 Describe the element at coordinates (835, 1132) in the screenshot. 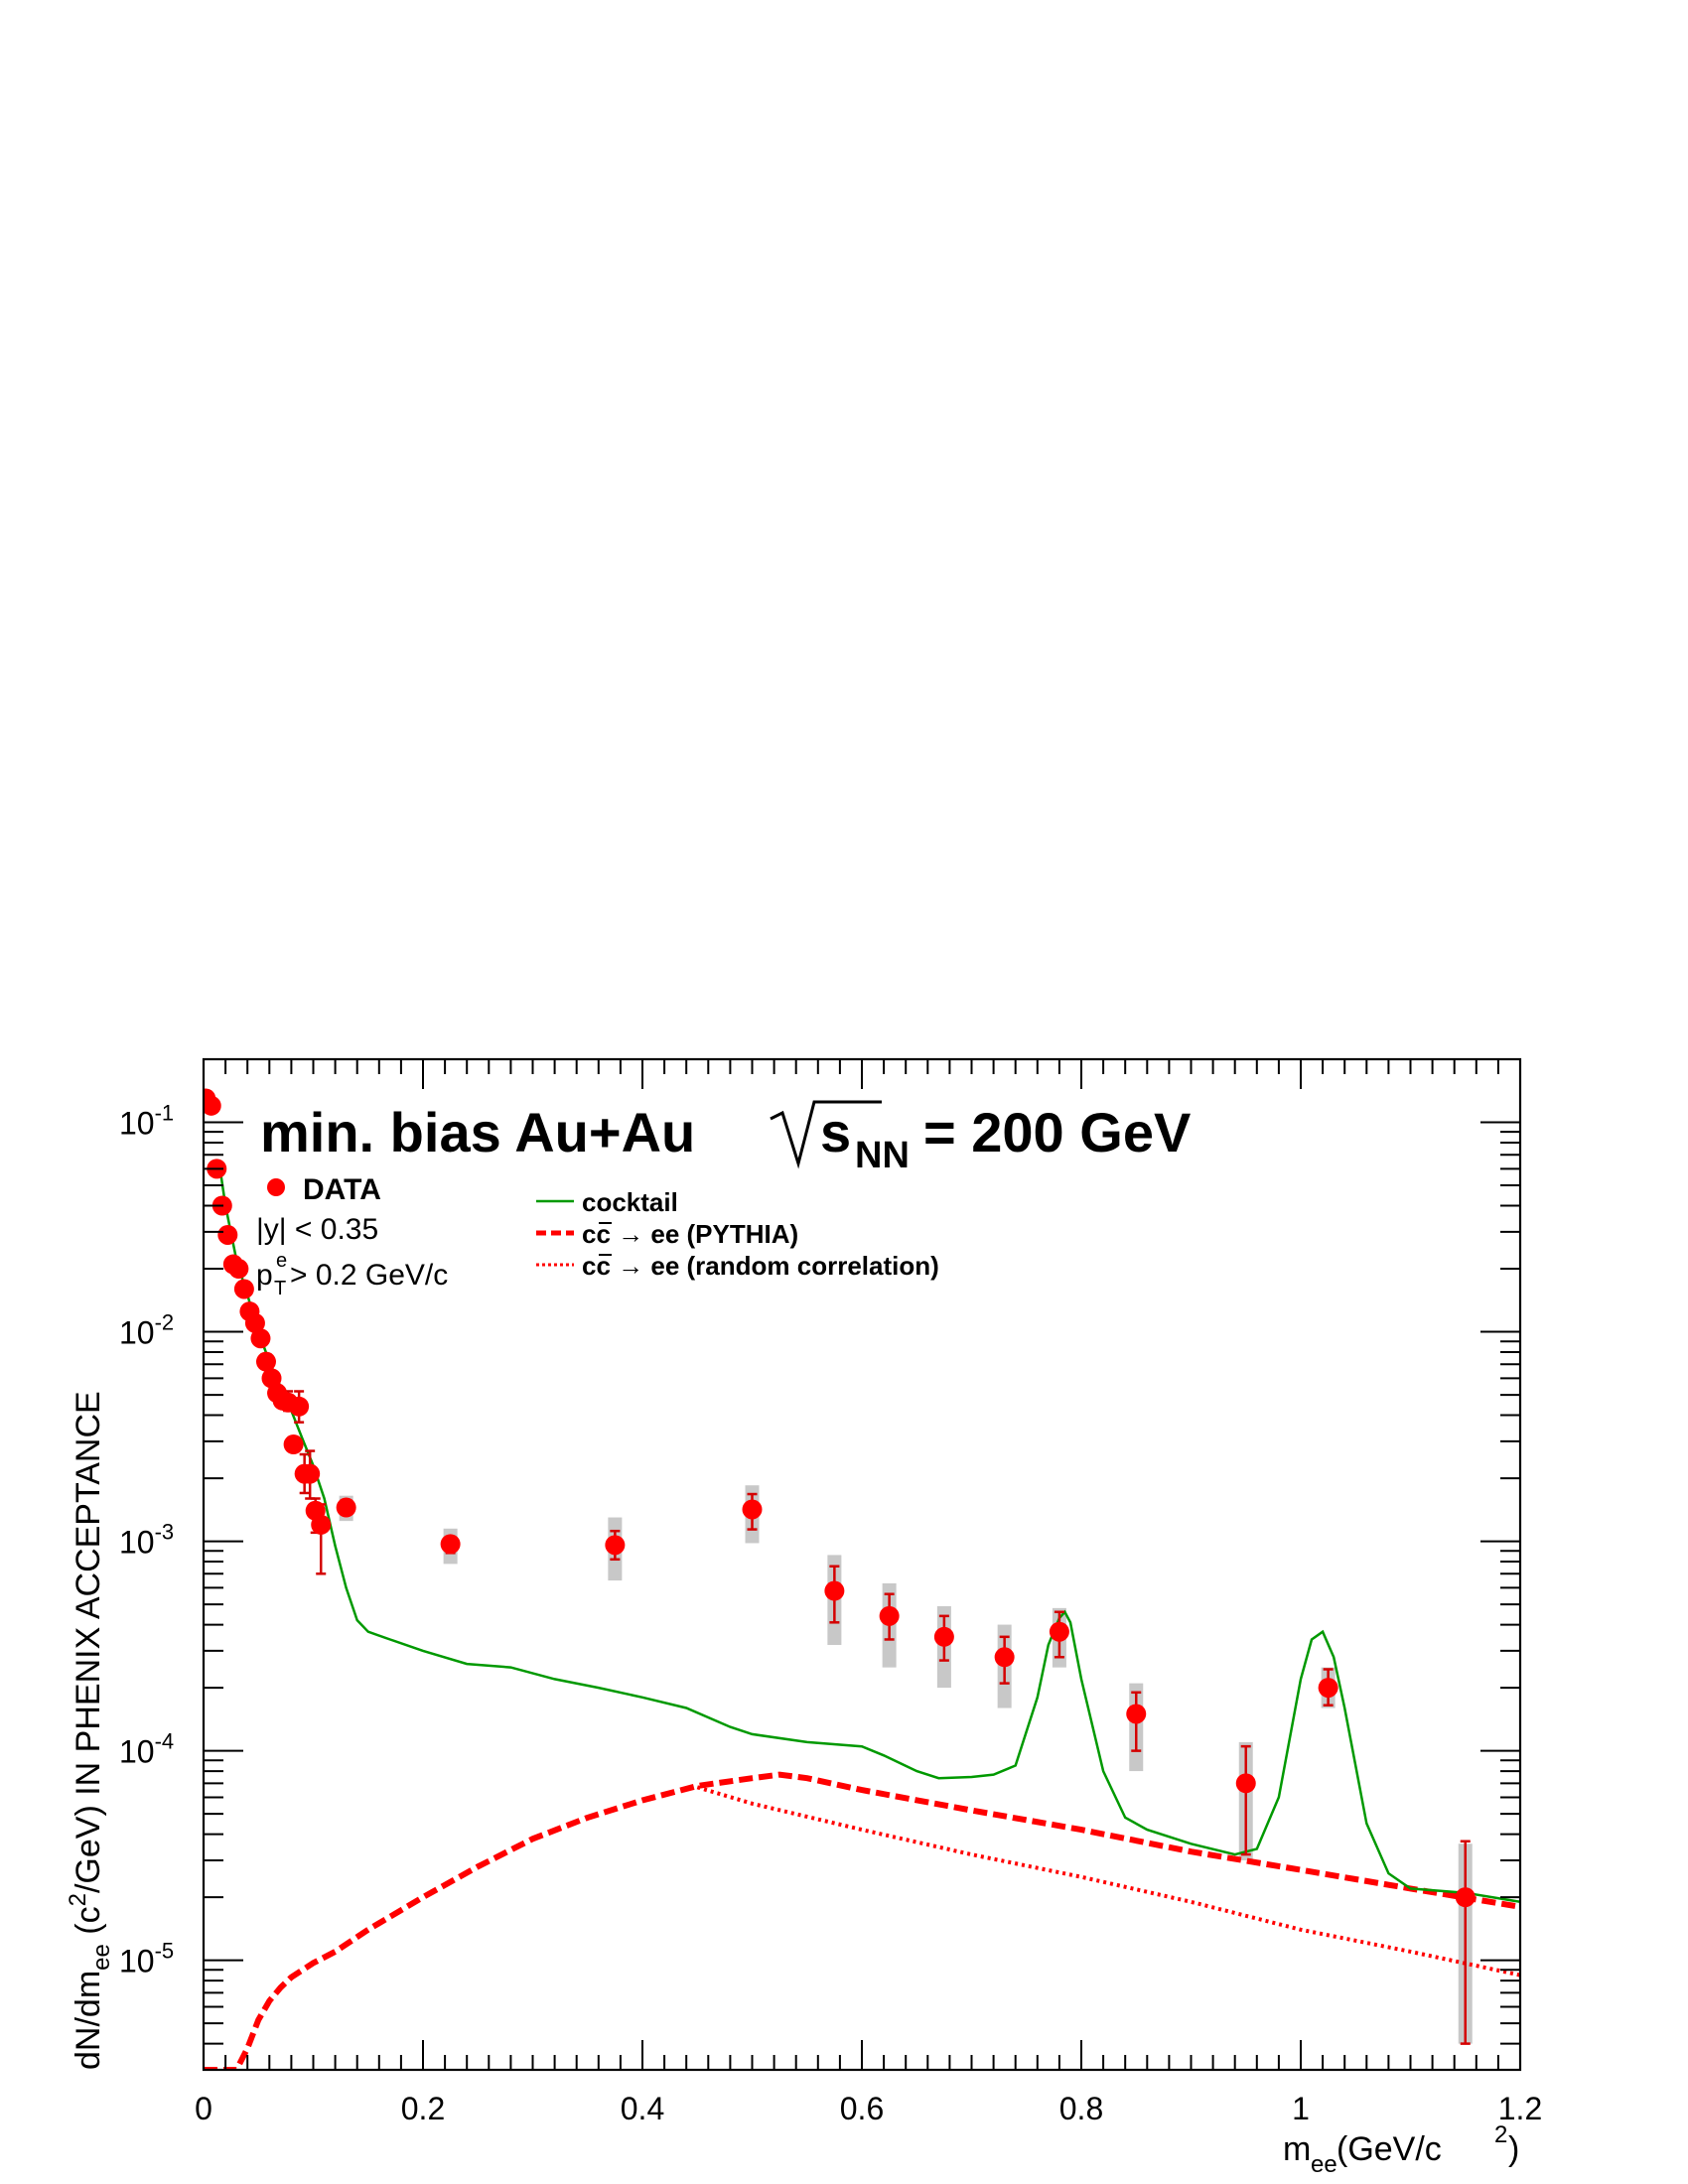

I see `svg-text: s` at that location.